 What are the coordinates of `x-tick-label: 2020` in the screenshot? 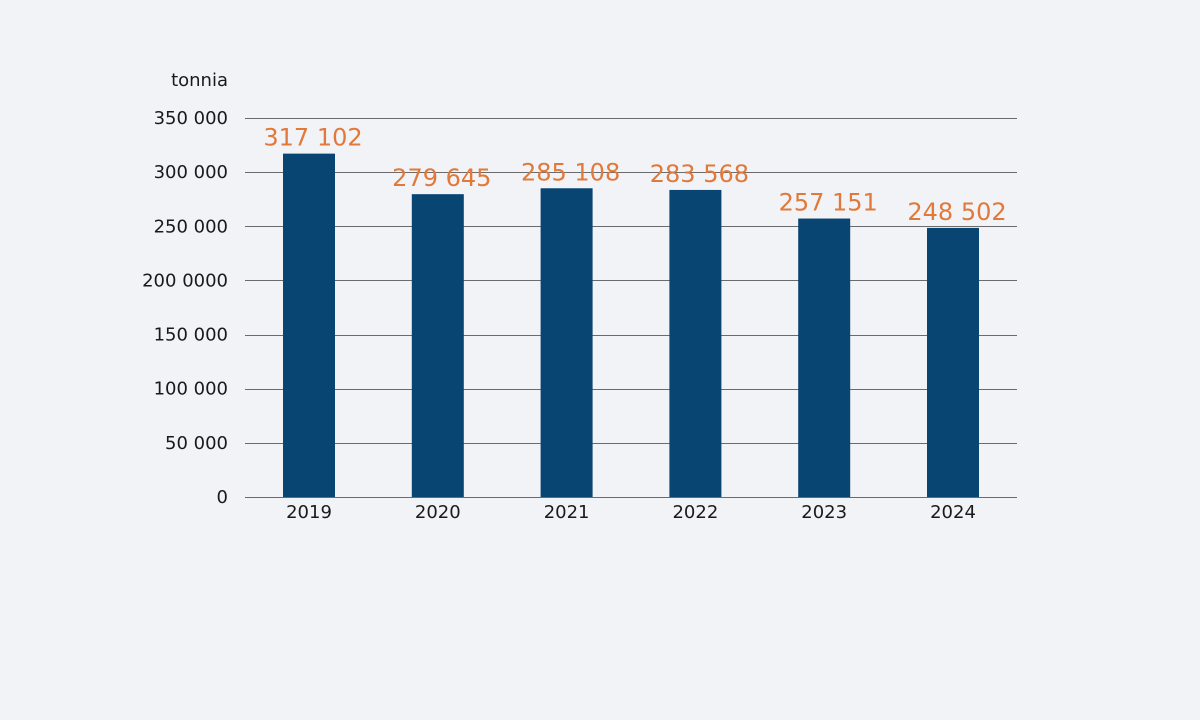 It's located at (438, 512).